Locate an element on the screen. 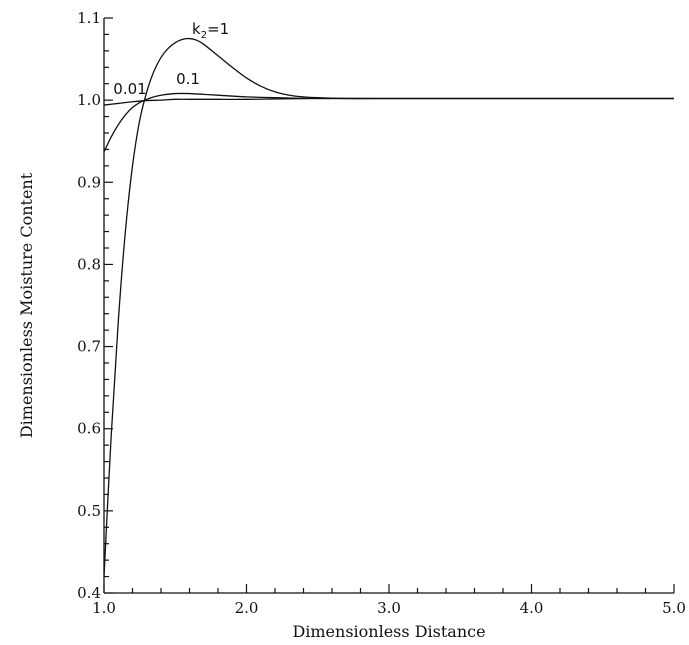 The height and width of the screenshot is (645, 689). y-tick-label: 0.8 is located at coordinates (89, 264).